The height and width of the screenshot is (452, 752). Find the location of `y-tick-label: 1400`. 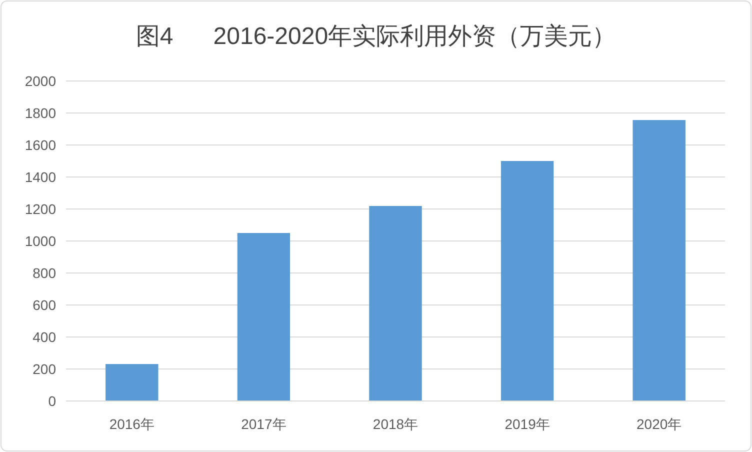

y-tick-label: 1400 is located at coordinates (40, 177).